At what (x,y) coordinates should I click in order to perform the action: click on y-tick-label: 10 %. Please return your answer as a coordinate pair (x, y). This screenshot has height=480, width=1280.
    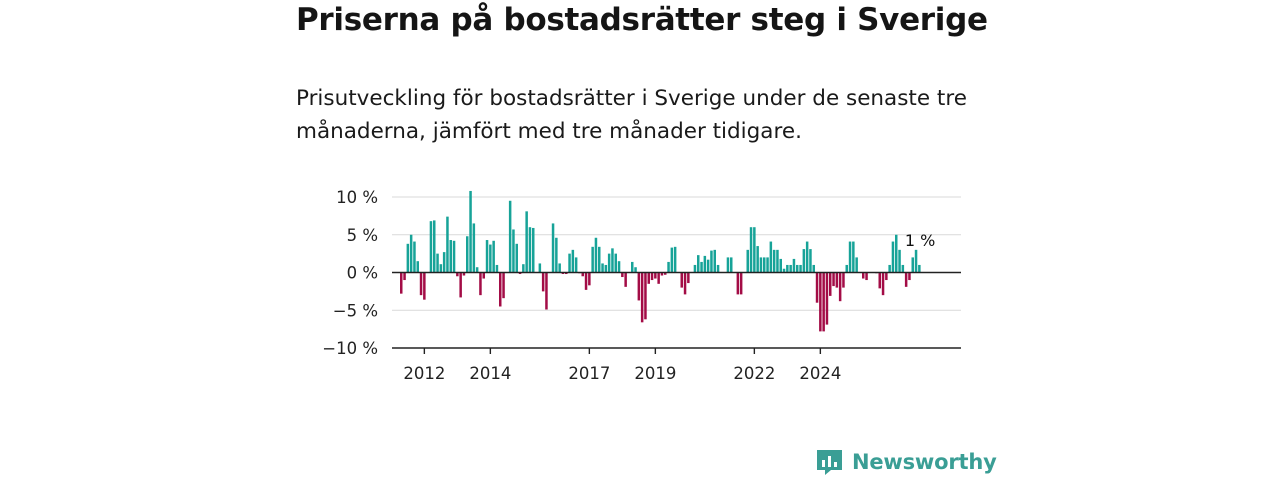
    Looking at the image, I should click on (357, 197).